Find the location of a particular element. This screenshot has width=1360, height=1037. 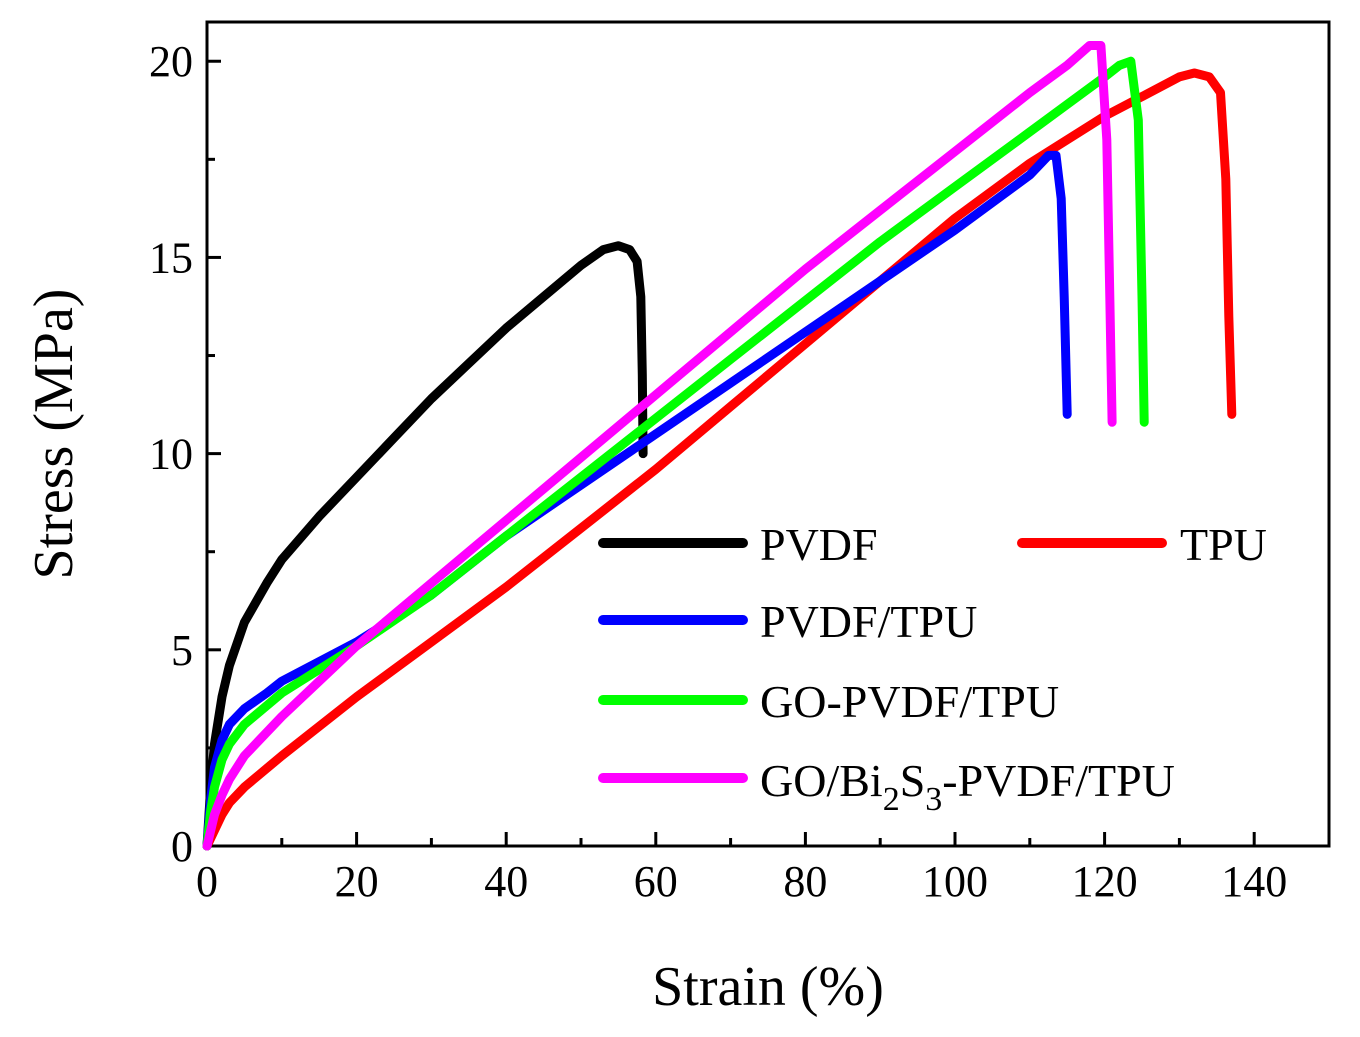

y-tick-label: 5 is located at coordinates (182, 650).